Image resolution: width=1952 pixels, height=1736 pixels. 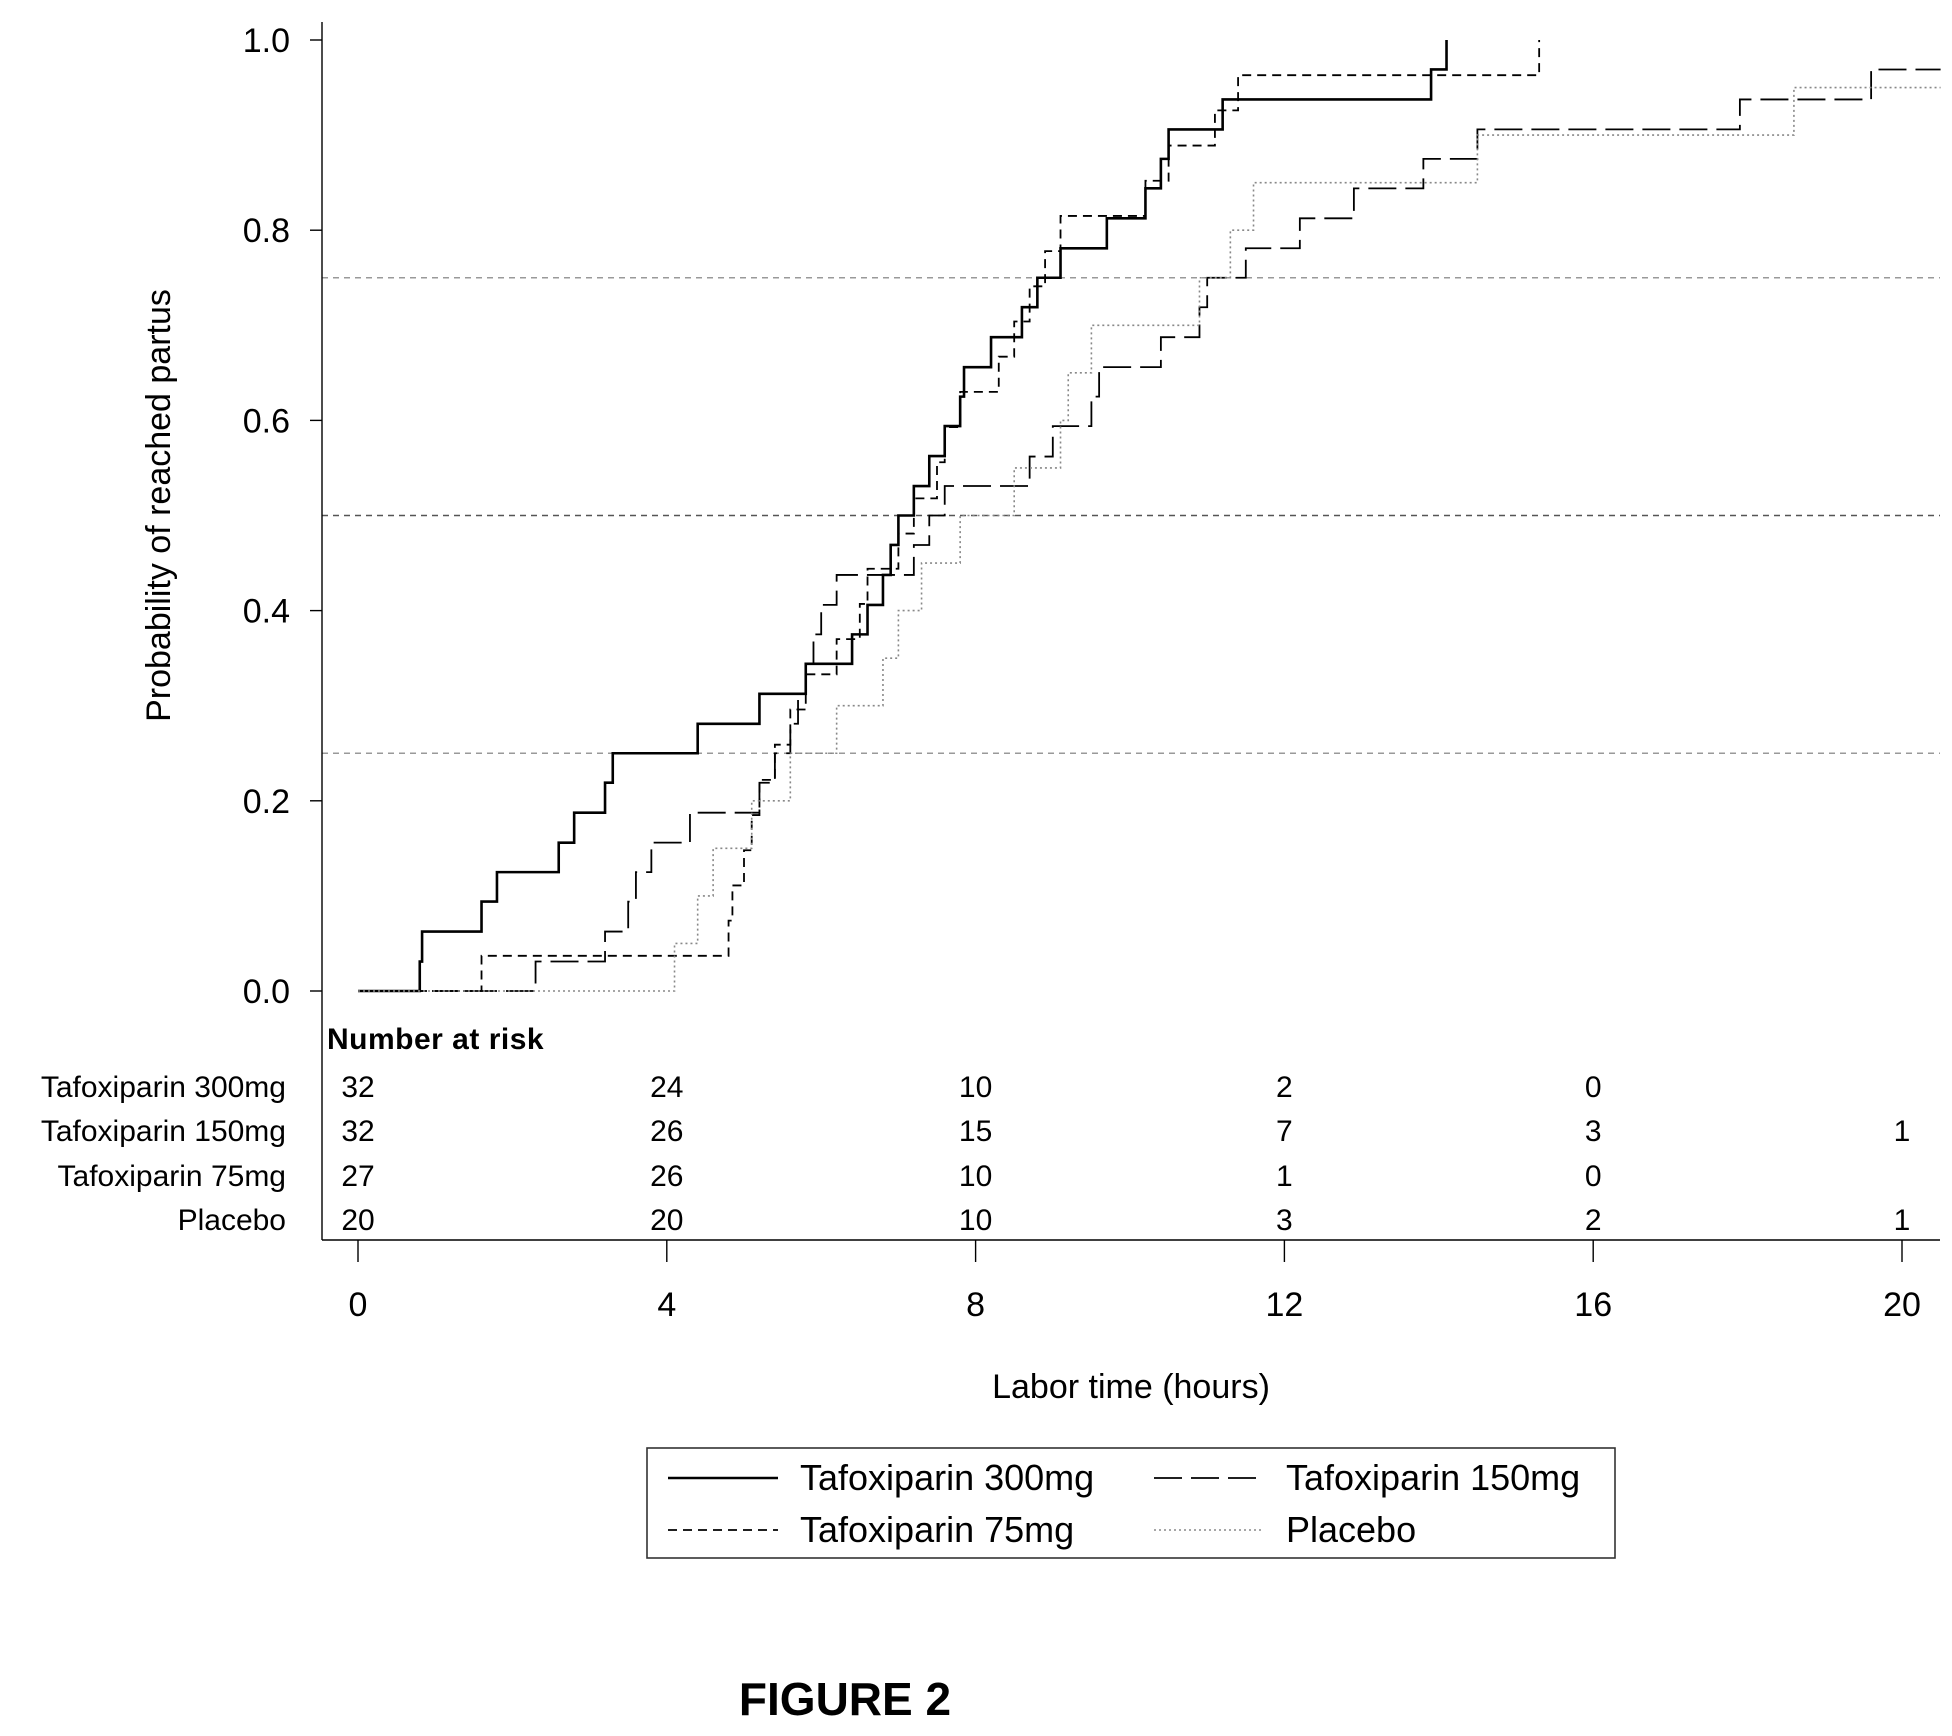 What do you see at coordinates (1284, 1305) in the screenshot?
I see `x-tick-label: 12` at bounding box center [1284, 1305].